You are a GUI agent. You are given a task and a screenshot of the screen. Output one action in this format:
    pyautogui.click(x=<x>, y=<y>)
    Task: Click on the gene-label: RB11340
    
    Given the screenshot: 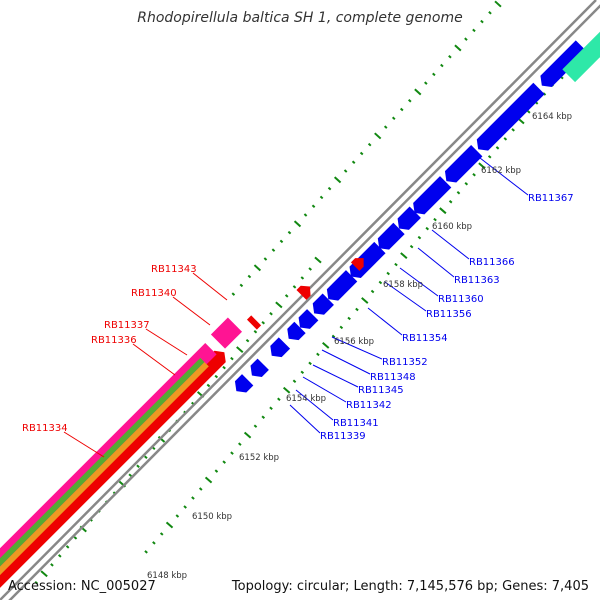 What is the action you would take?
    pyautogui.click(x=154, y=293)
    